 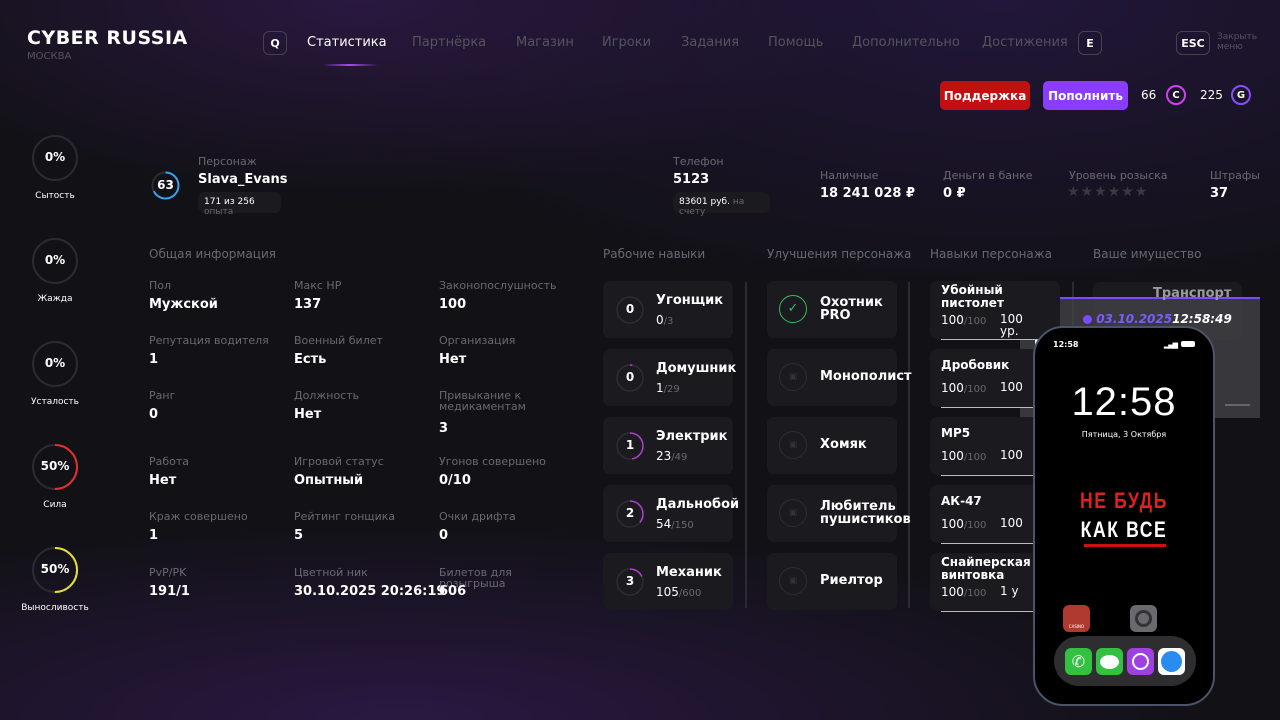 I want to click on overlay-time: 12:58:49, so click(x=1202, y=319).